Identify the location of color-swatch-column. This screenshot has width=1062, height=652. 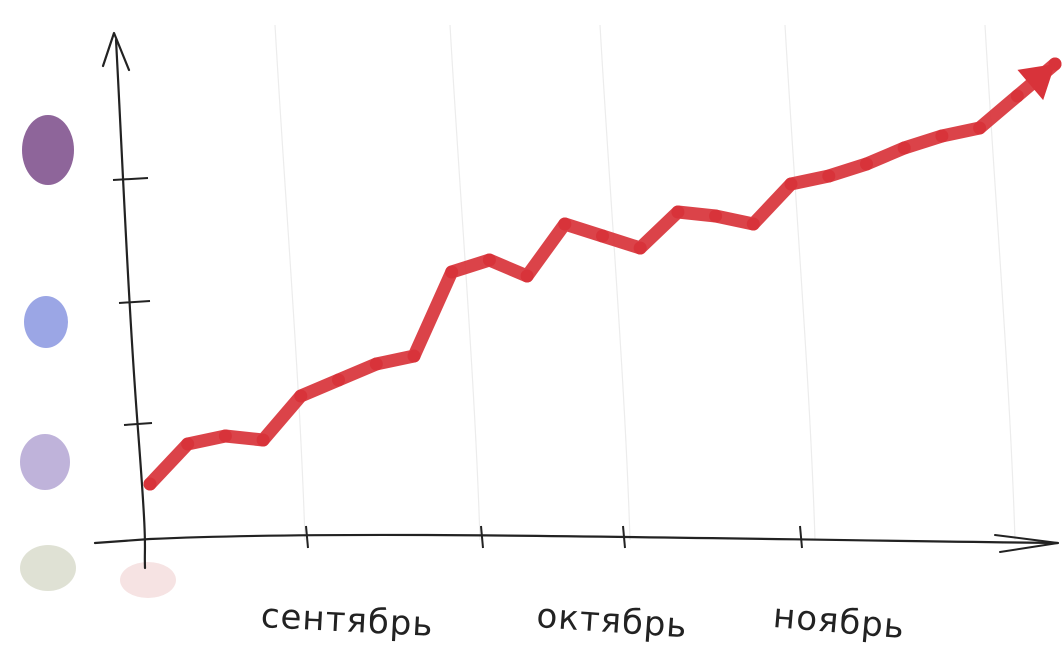
(98, 356).